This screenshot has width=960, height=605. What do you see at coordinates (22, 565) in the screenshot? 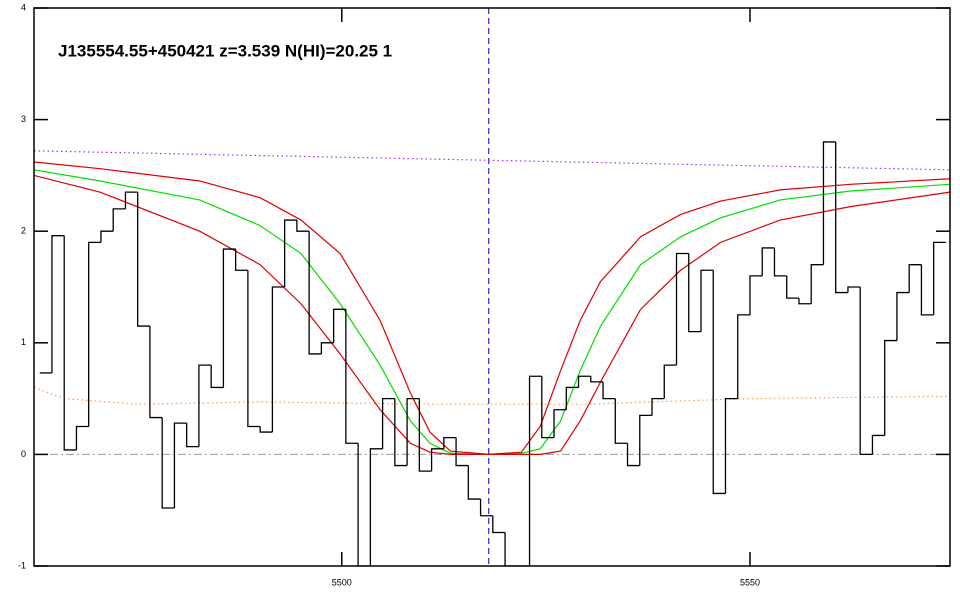
I see `y-tick-label: -1` at bounding box center [22, 565].